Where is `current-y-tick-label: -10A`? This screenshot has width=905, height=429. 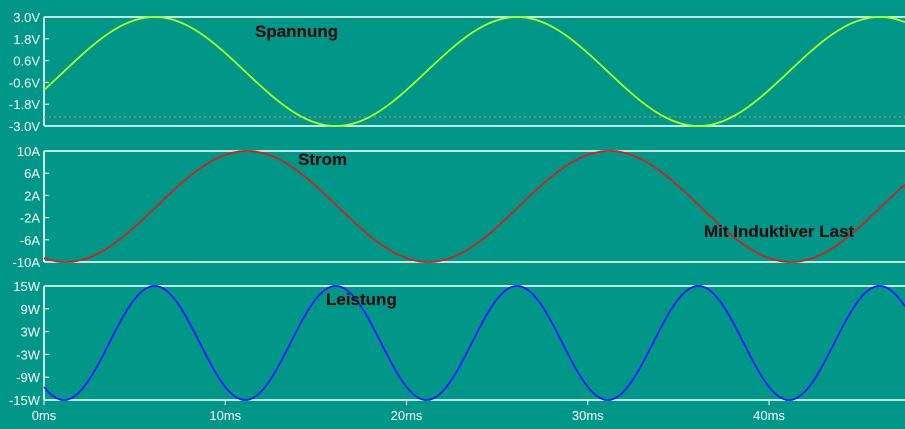 current-y-tick-label: -10A is located at coordinates (27, 262).